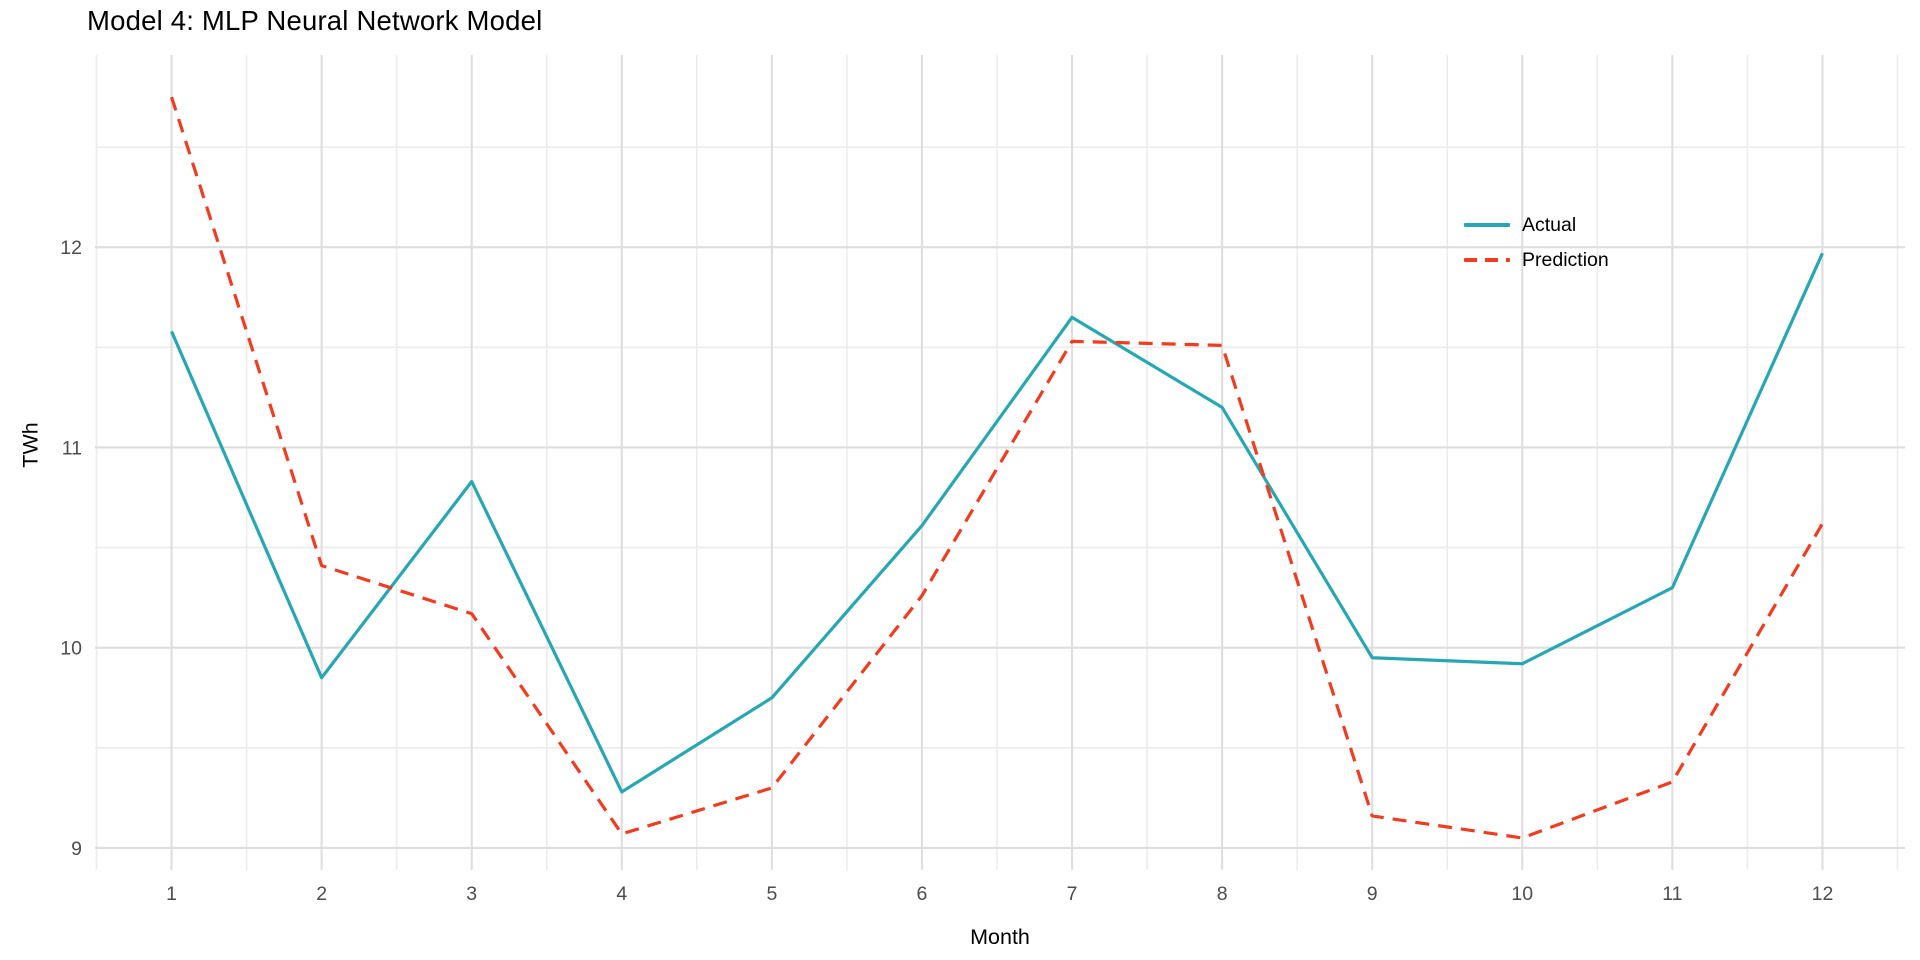  What do you see at coordinates (71, 248) in the screenshot?
I see `y-tick-label: 12` at bounding box center [71, 248].